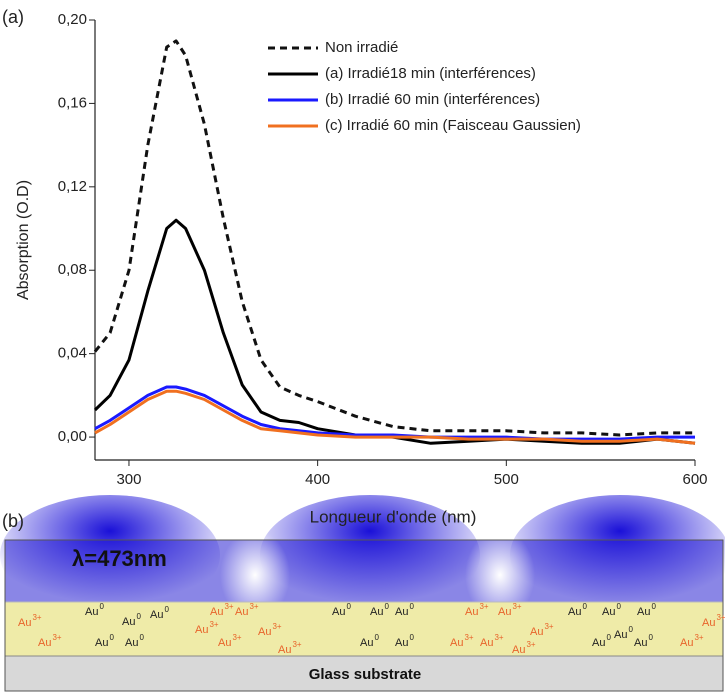  Describe the element at coordinates (453, 125) in the screenshot. I see `legend-label: (c) Irradié 60 min (Faisceau Gaussien)` at that location.